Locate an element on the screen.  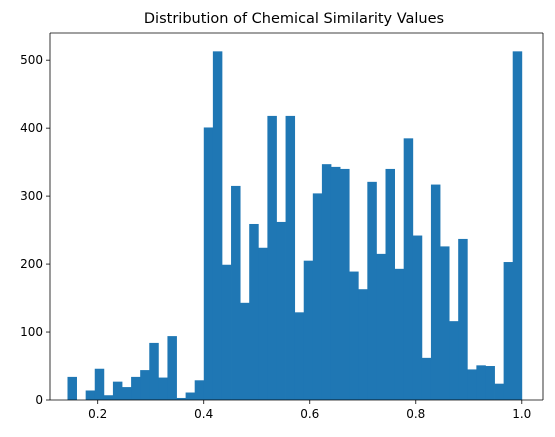
x-tick-label: 0.6 is located at coordinates (309, 414).